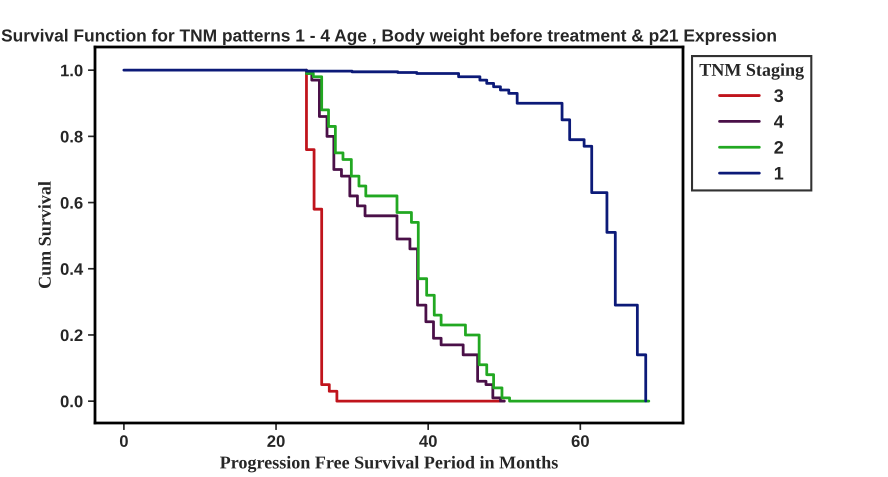  What do you see at coordinates (71, 335) in the screenshot?
I see `y-tick-label: 0.2` at bounding box center [71, 335].